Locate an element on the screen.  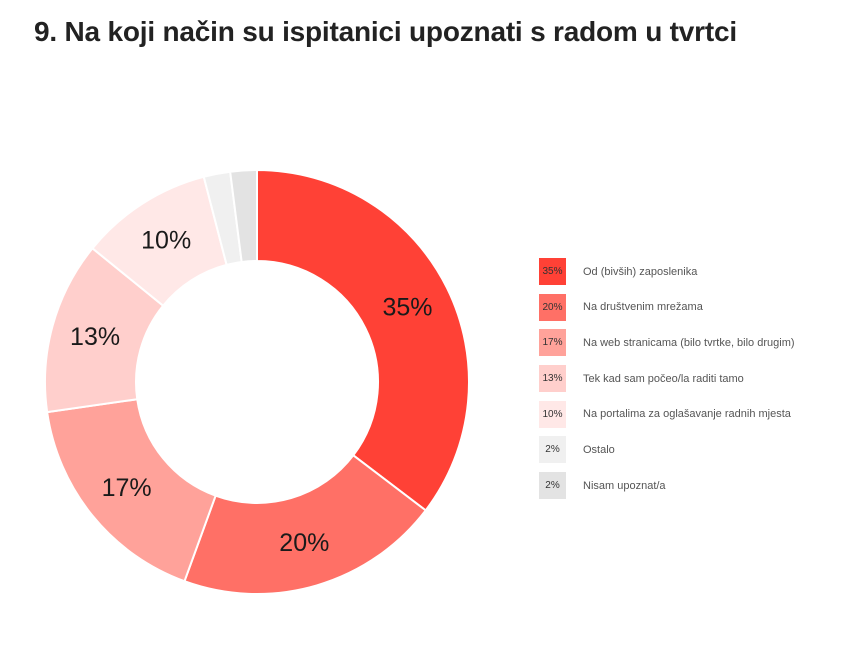
legend-badge: 10% is located at coordinates (552, 414).